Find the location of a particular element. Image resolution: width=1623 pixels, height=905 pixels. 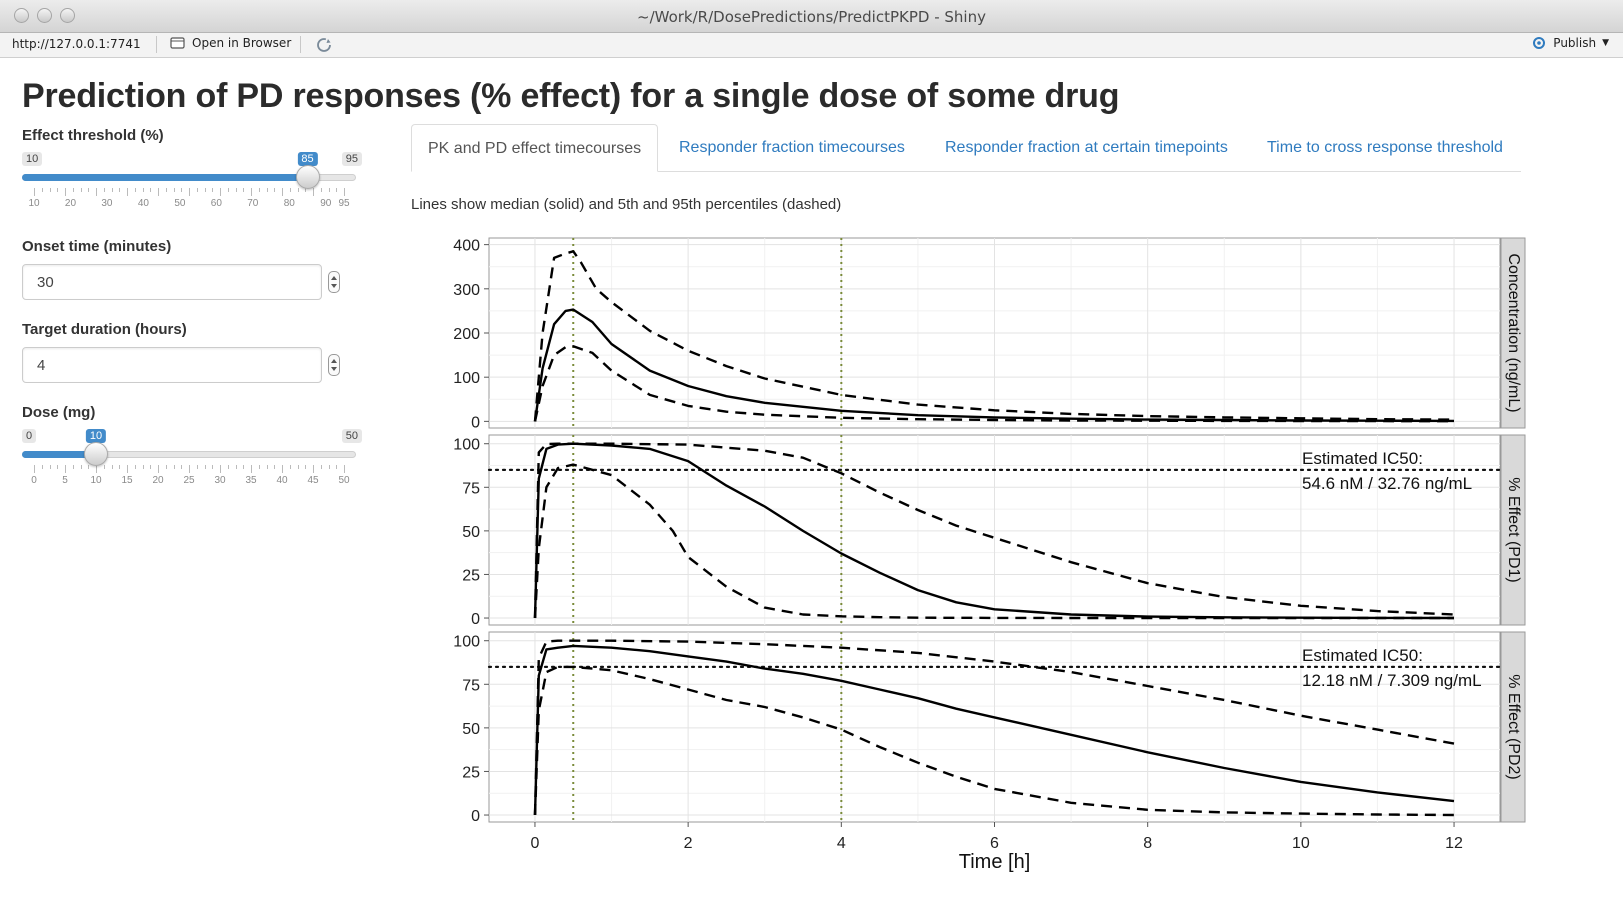

slider-tick-label: 45 is located at coordinates (313, 480).